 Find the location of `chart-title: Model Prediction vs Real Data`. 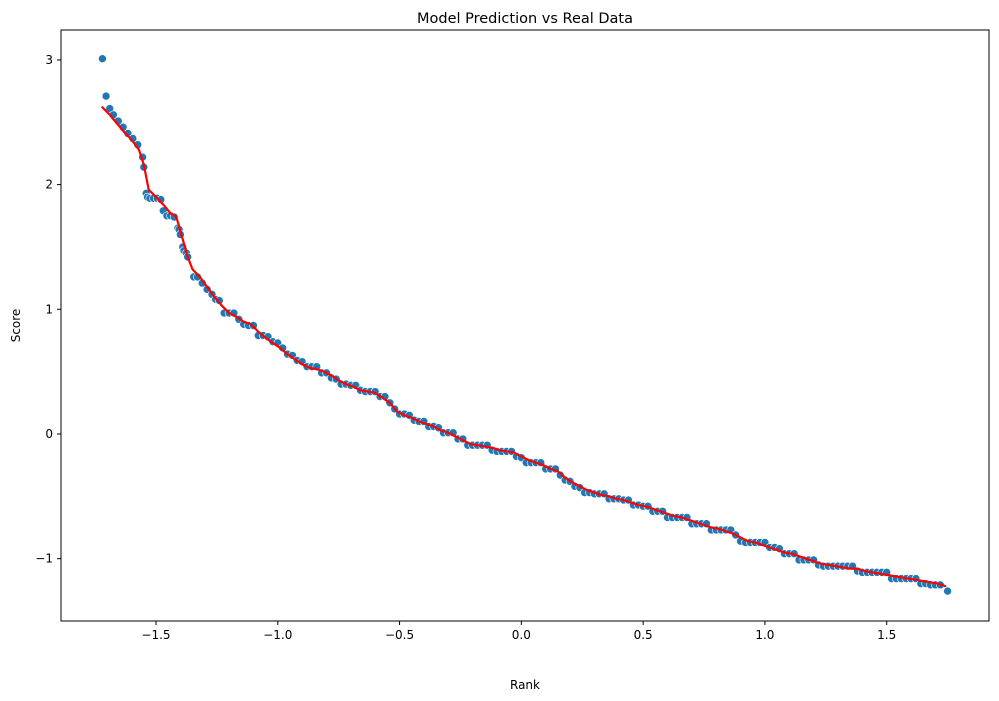

chart-title: Model Prediction vs Real Data is located at coordinates (525, 19).